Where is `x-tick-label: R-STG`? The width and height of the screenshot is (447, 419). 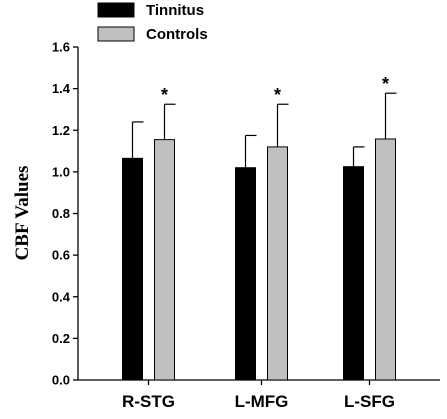 x-tick-label: R-STG is located at coordinates (148, 401).